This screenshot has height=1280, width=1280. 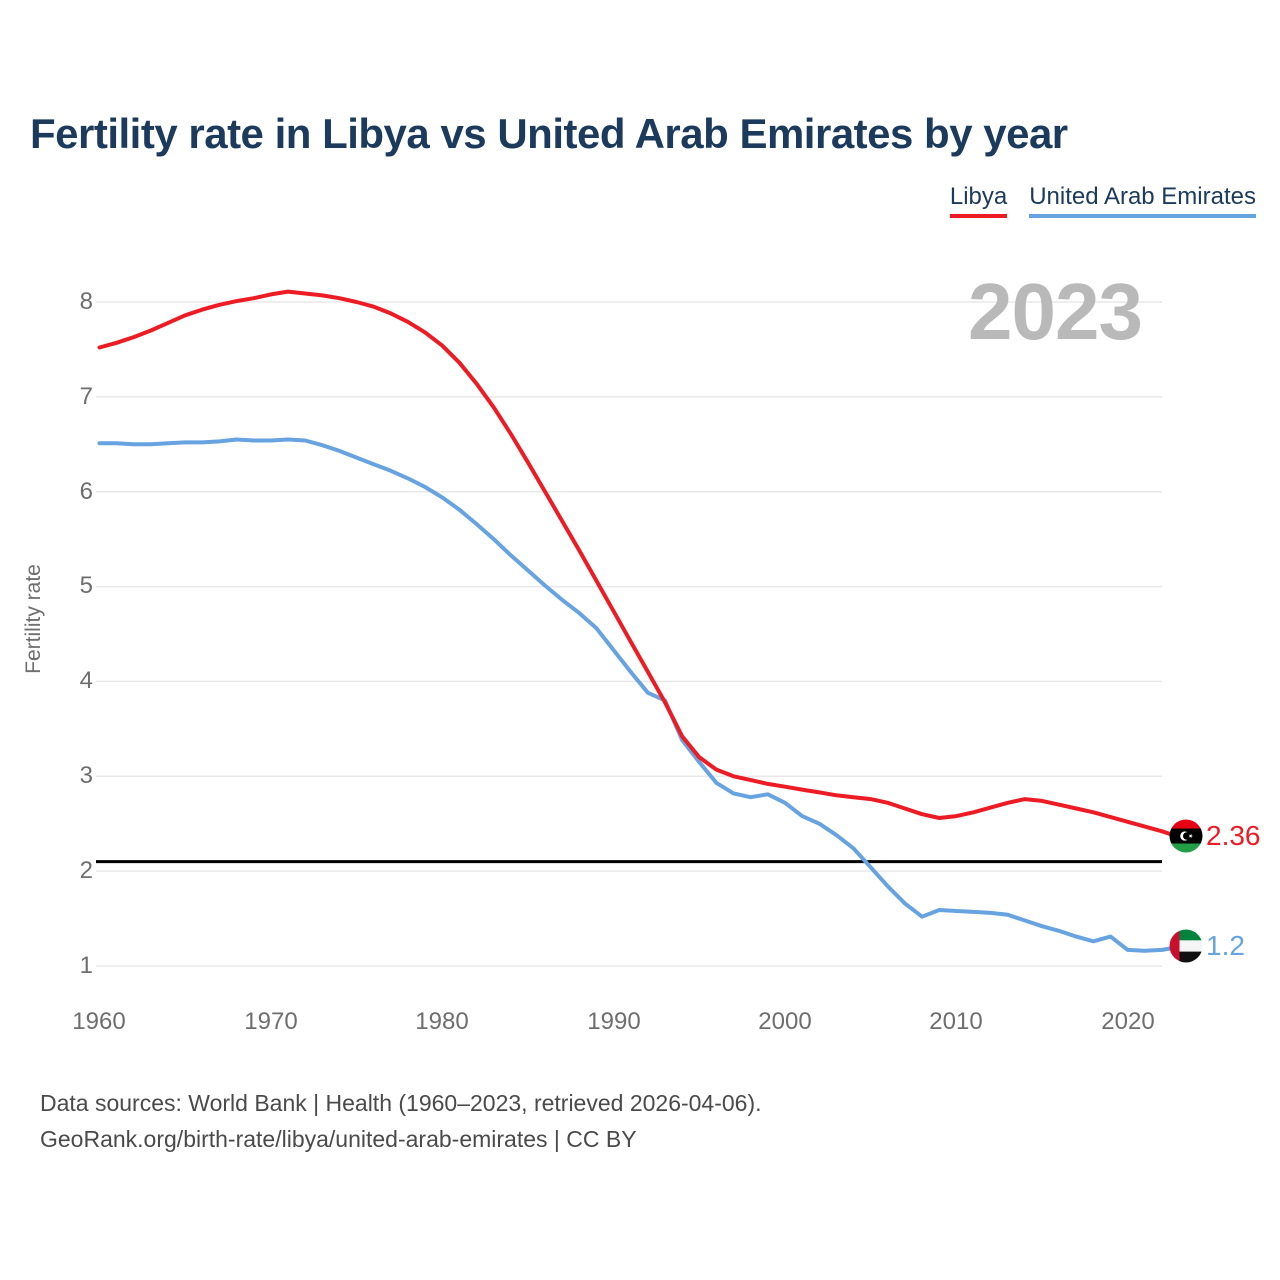 What do you see at coordinates (86, 301) in the screenshot?
I see `y-tick: 8` at bounding box center [86, 301].